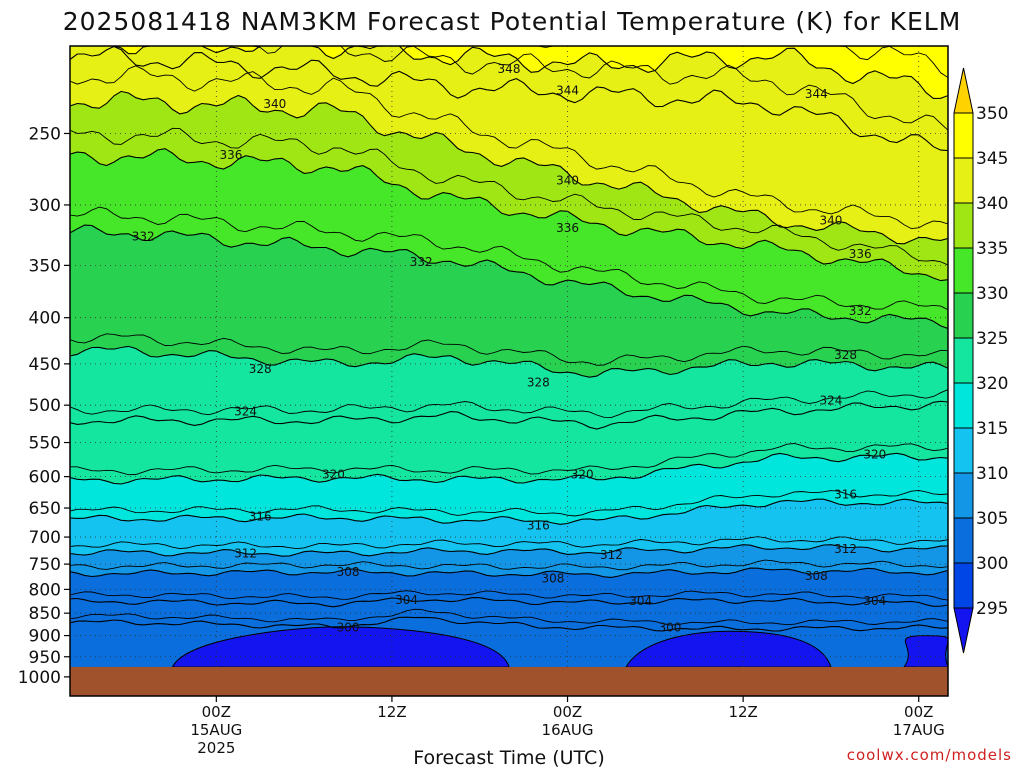 This screenshot has height=768, width=1024. What do you see at coordinates (45, 266) in the screenshot?
I see `y-tick-label: 350` at bounding box center [45, 266].